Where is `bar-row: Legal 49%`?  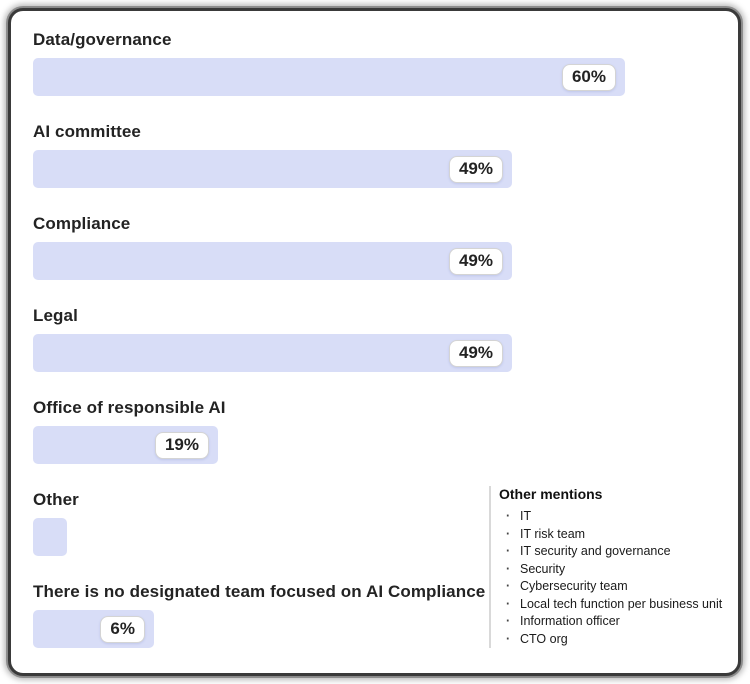 bar-row: Legal 49% is located at coordinates (385, 339).